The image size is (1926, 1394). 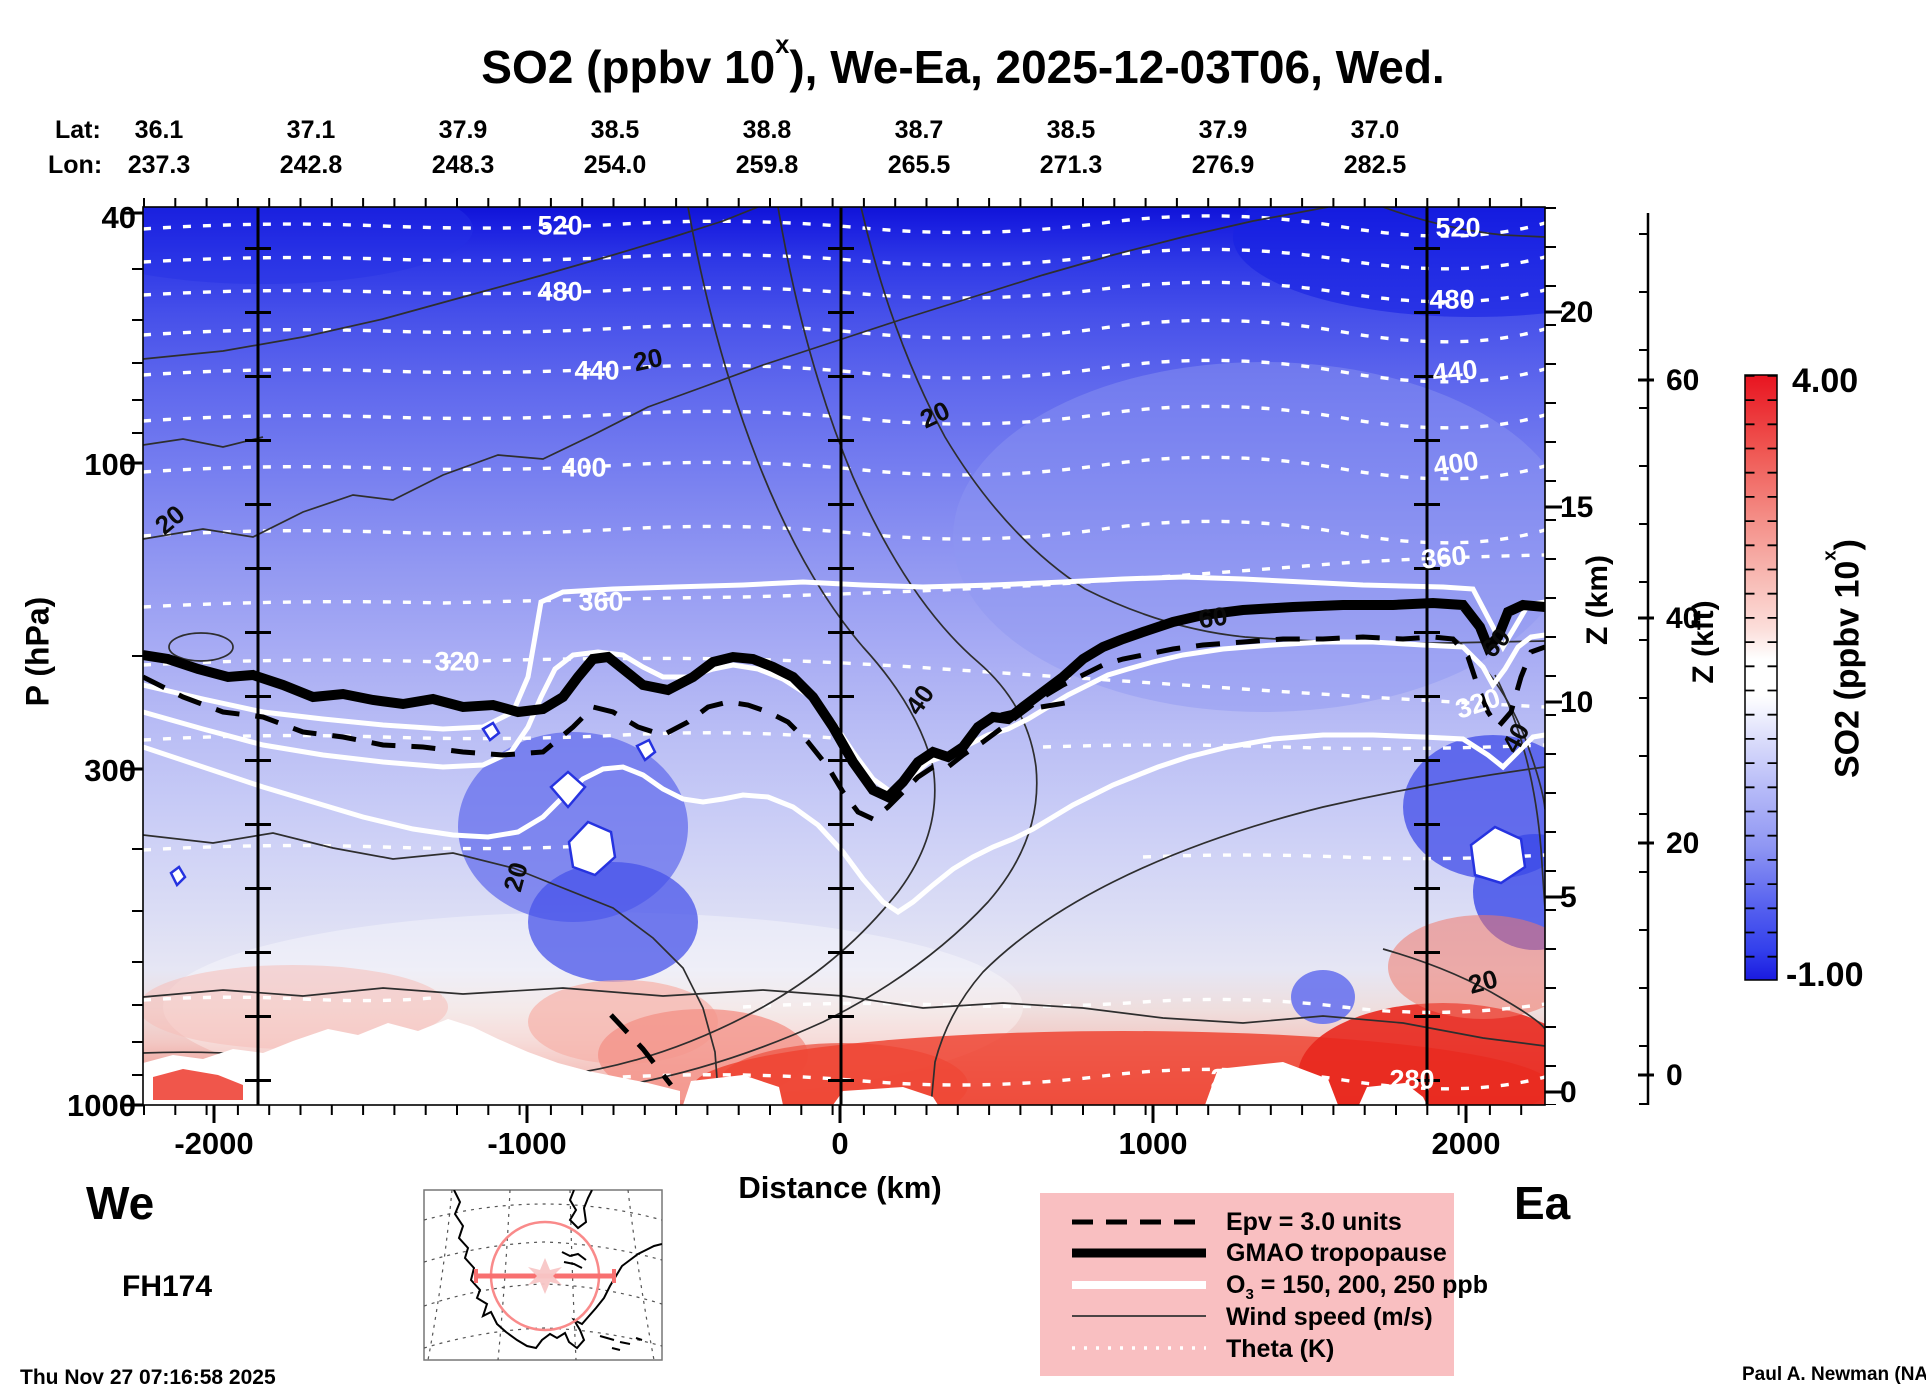 What do you see at coordinates (1597, 600) in the screenshot?
I see `zkm-axis-label: Z (km)` at bounding box center [1597, 600].